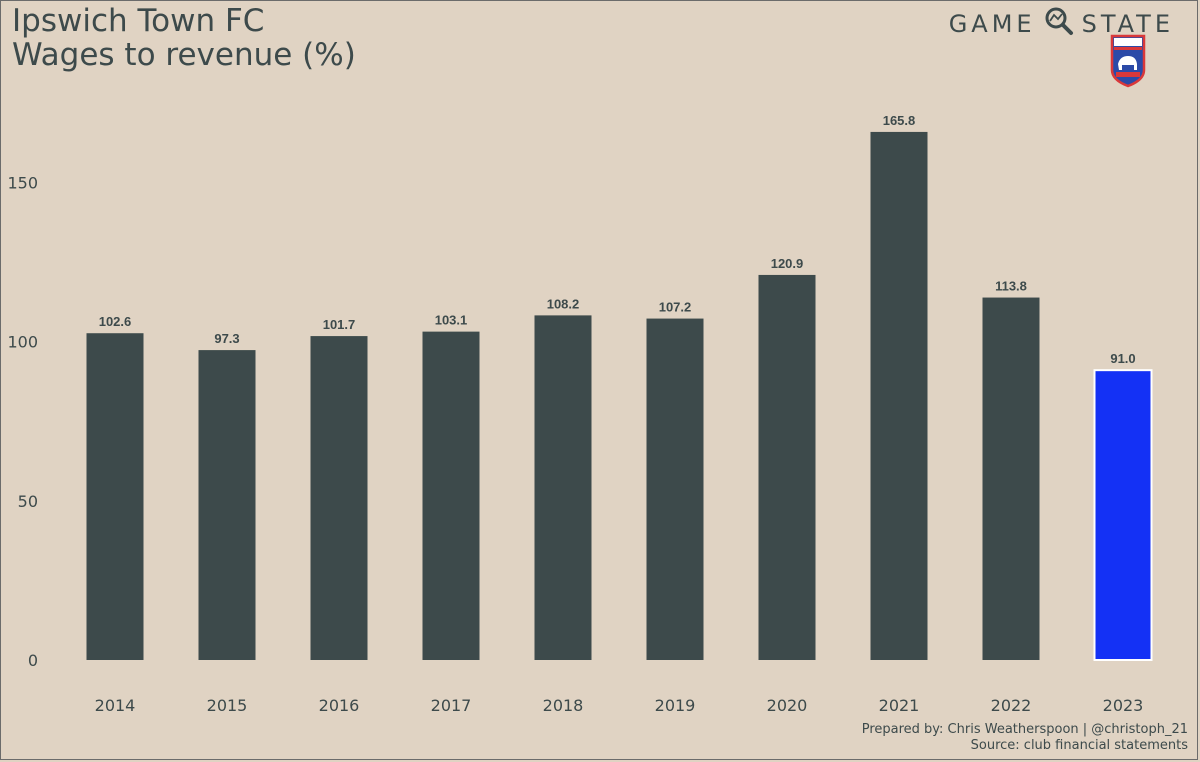 The image size is (1200, 762). Describe the element at coordinates (33, 660) in the screenshot. I see `y-tick-label: 0` at that location.